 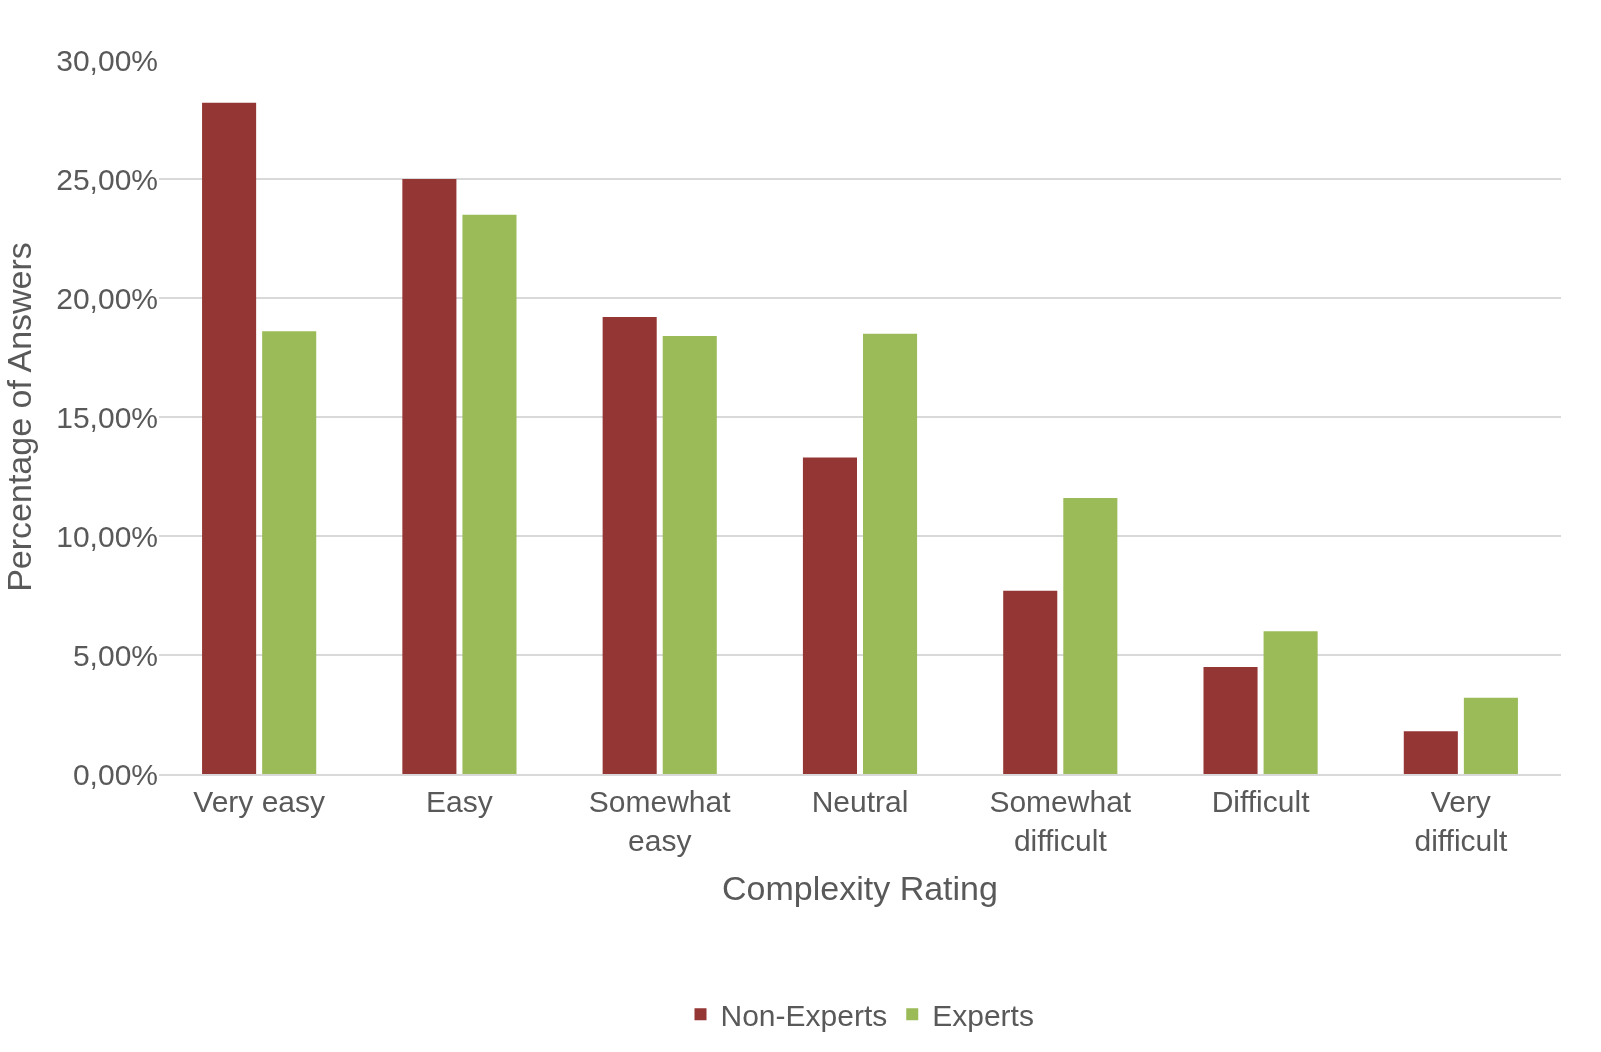 What do you see at coordinates (860, 887) in the screenshot?
I see `x-axis-title: Complexity Rating` at bounding box center [860, 887].